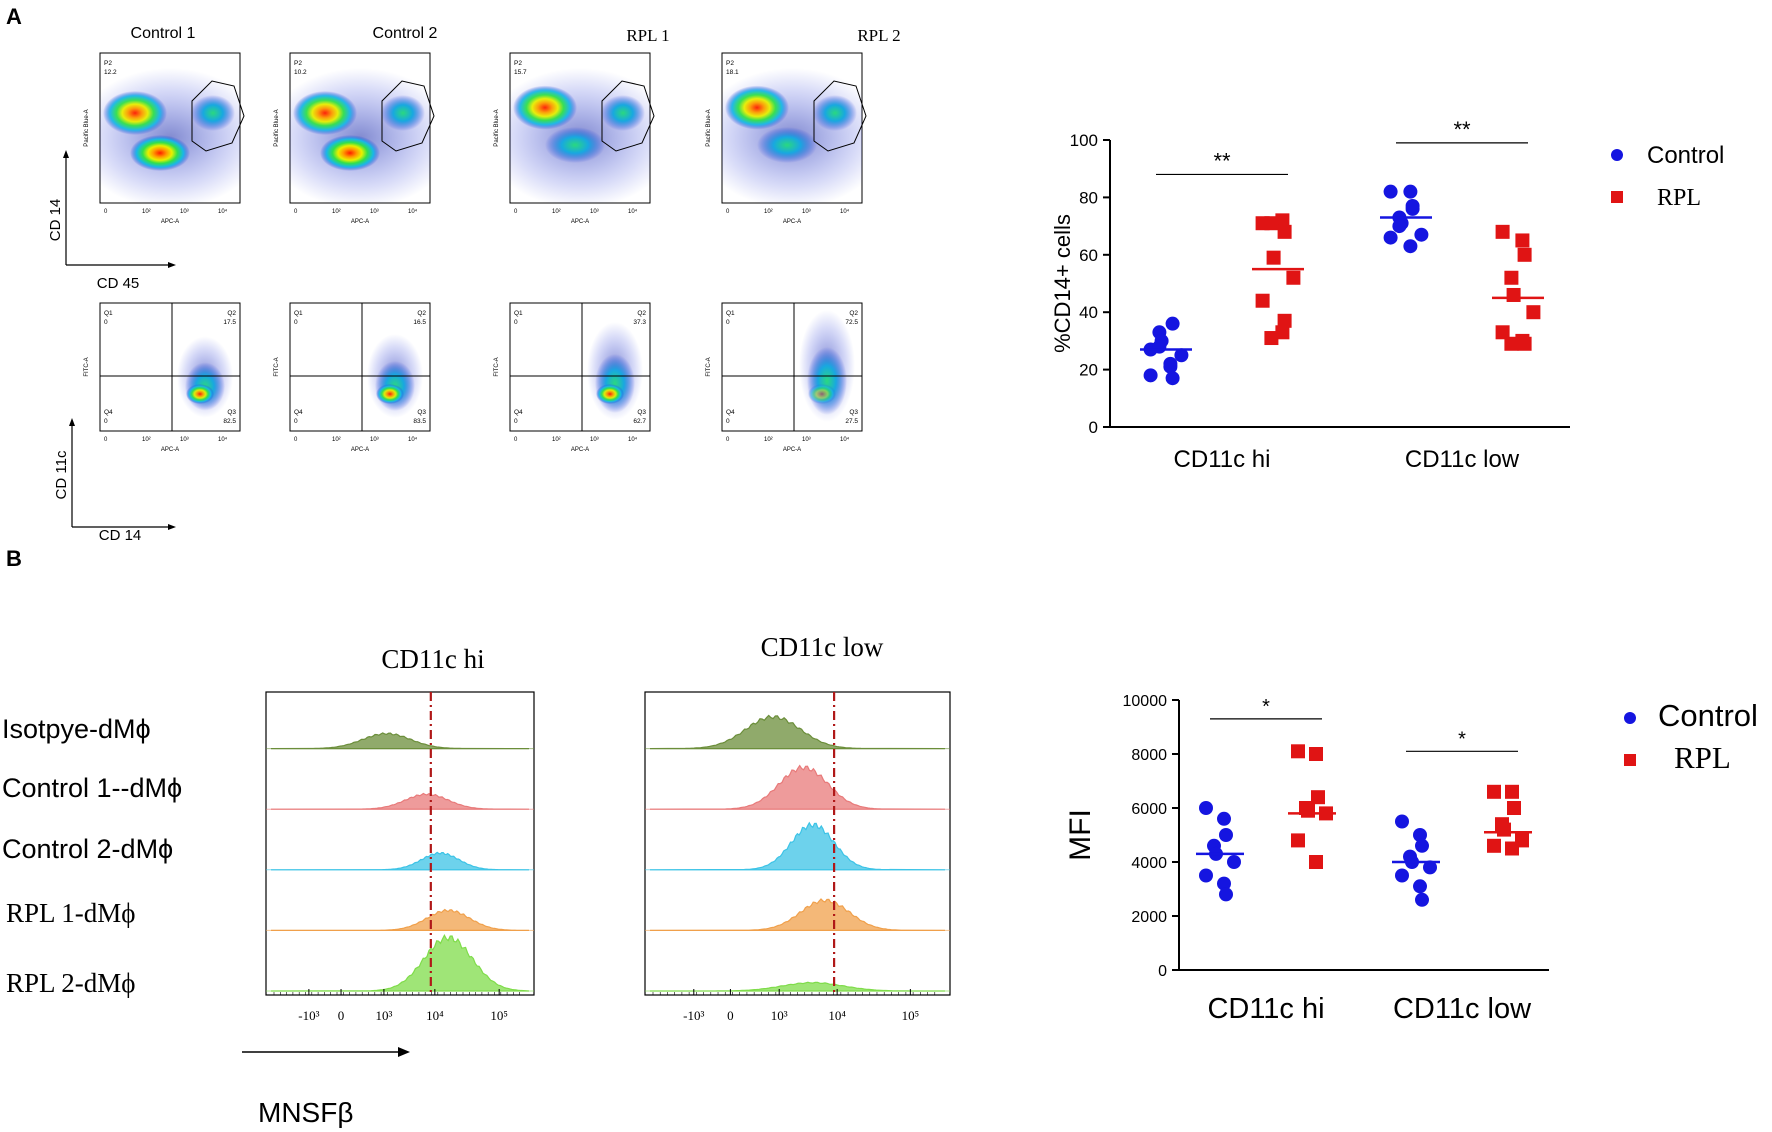  I want to click on legend-marker-control, so click(1617, 155).